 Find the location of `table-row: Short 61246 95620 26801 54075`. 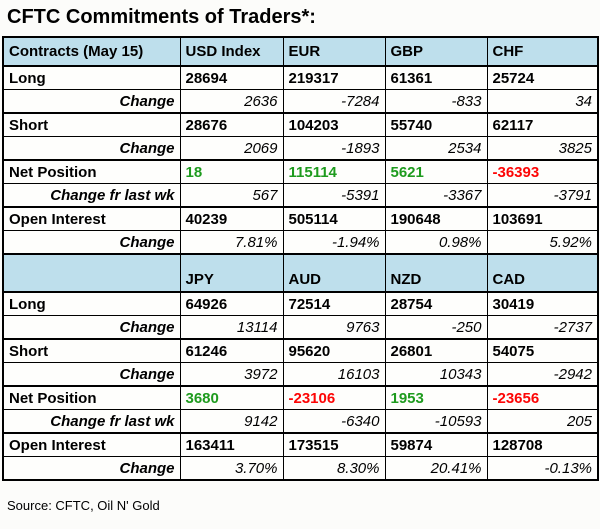

table-row: Short 61246 95620 26801 54075 is located at coordinates (300, 350).